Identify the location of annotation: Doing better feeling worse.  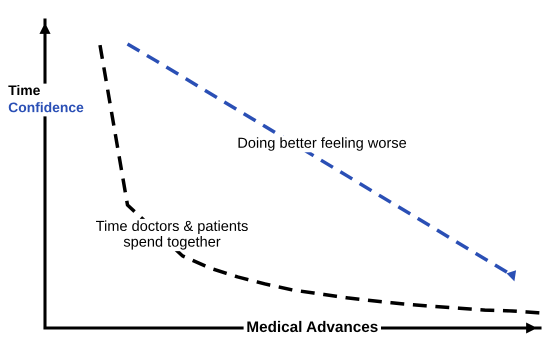
(322, 144).